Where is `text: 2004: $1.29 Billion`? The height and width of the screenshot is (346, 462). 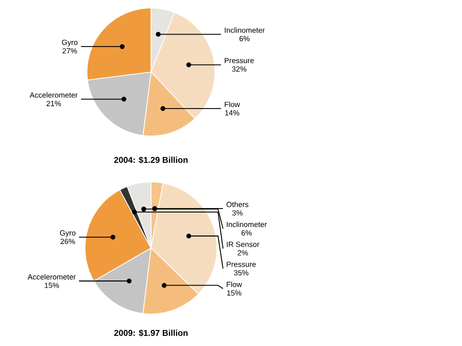
text: 2004: $1.29 Billion is located at coordinates (151, 160).